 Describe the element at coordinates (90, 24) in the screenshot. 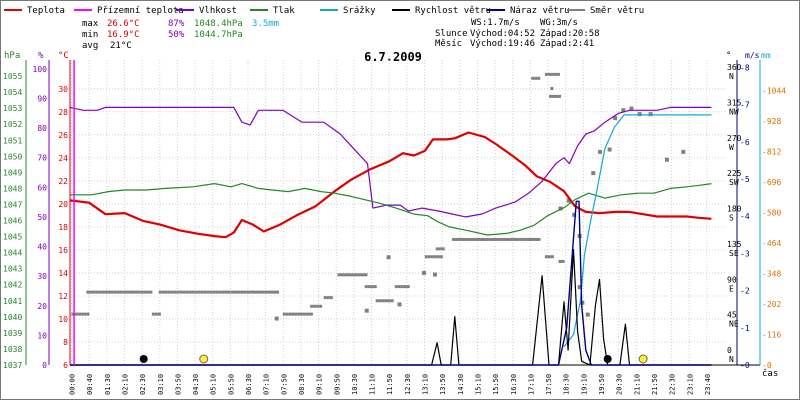

I see `stat-max-label: max` at that location.